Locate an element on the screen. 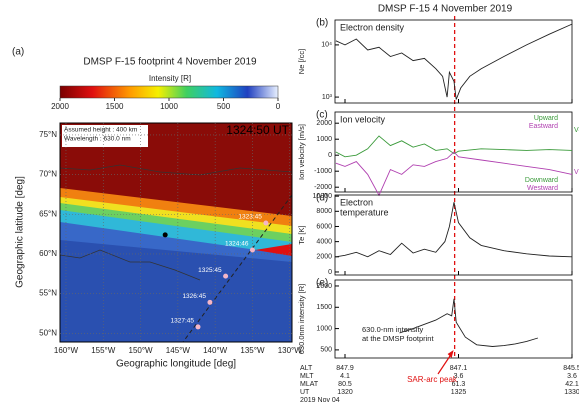 This screenshot has height=407, width=579. x-tick-label: 1320 is located at coordinates (345, 392).